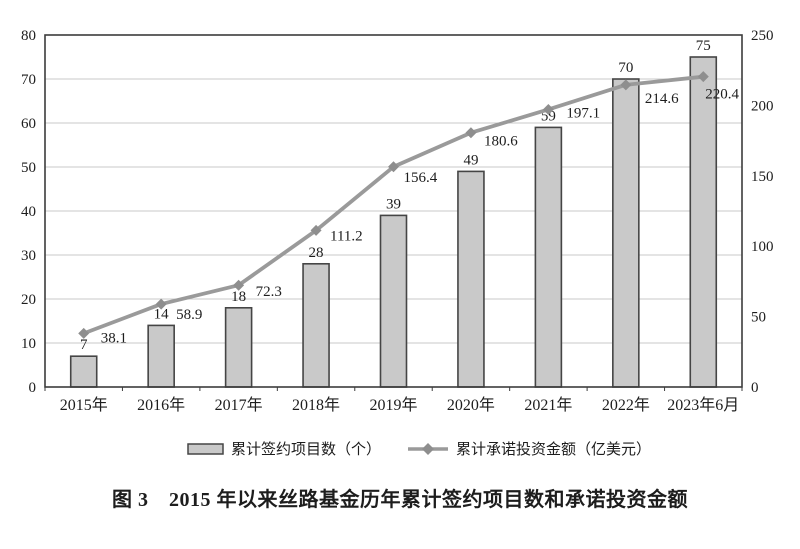 This screenshot has height=549, width=800. I want to click on bar-value-label: 70, so click(625, 68).